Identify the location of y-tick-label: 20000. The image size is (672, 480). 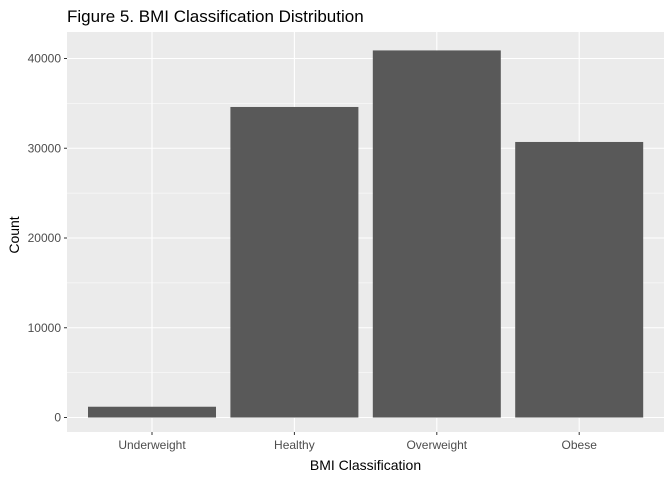
(45, 238).